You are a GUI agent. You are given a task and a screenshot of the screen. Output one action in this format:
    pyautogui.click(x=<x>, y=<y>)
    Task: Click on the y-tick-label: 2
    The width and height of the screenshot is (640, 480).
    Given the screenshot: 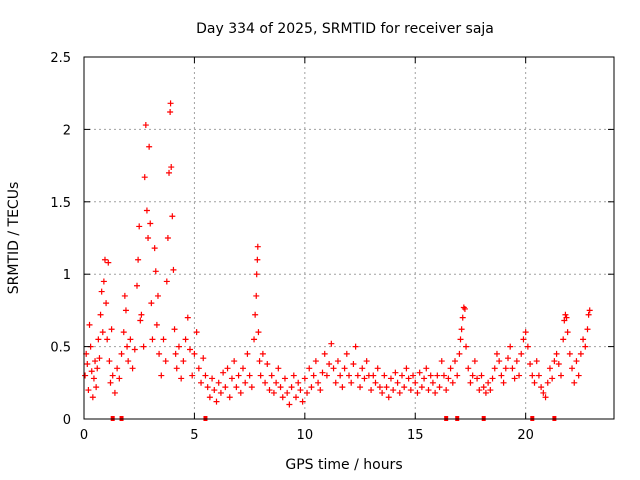 What is the action you would take?
    pyautogui.click(x=67, y=130)
    